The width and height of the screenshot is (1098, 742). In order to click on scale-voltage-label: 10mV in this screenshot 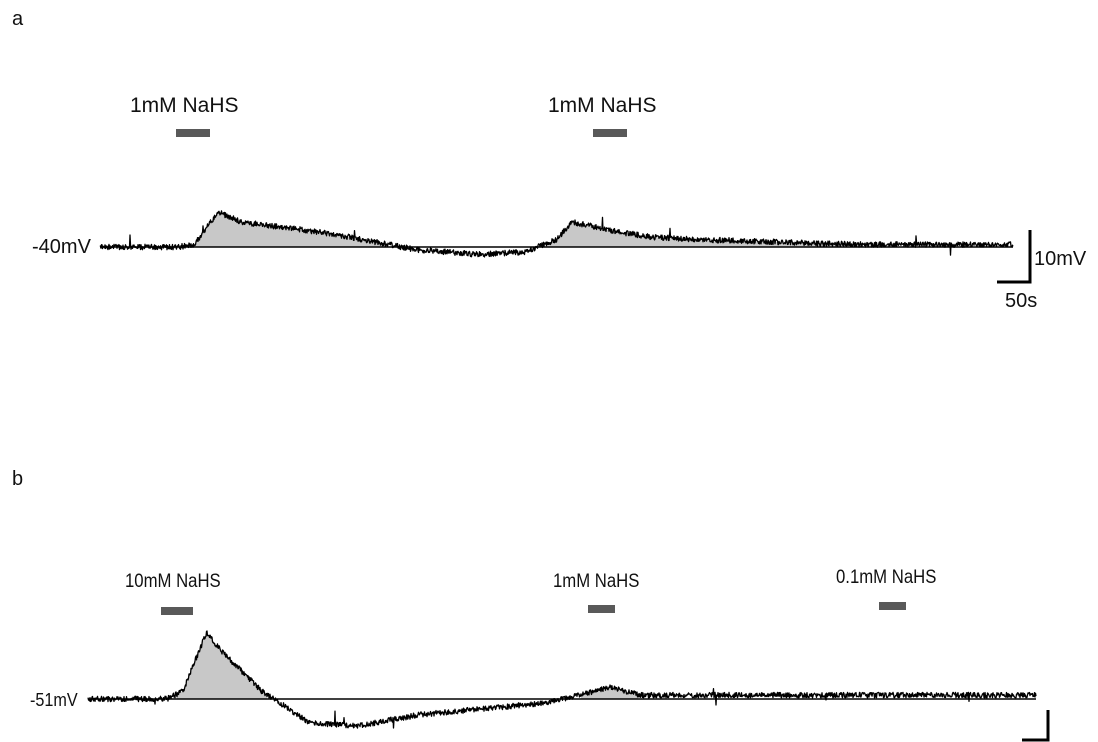, I will do `click(1060, 259)`.